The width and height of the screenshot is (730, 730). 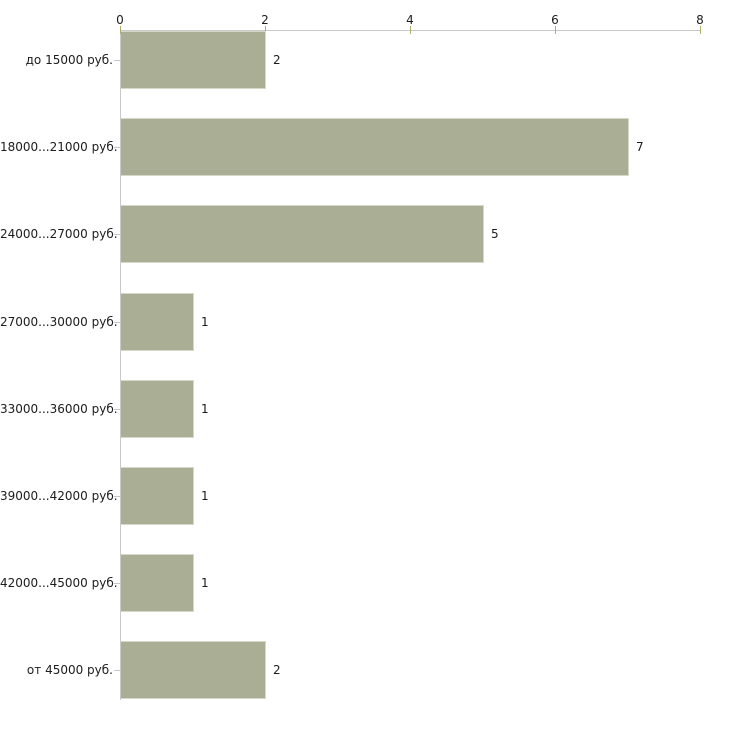 What do you see at coordinates (410, 20) in the screenshot?
I see `x-tick-label: 4` at bounding box center [410, 20].